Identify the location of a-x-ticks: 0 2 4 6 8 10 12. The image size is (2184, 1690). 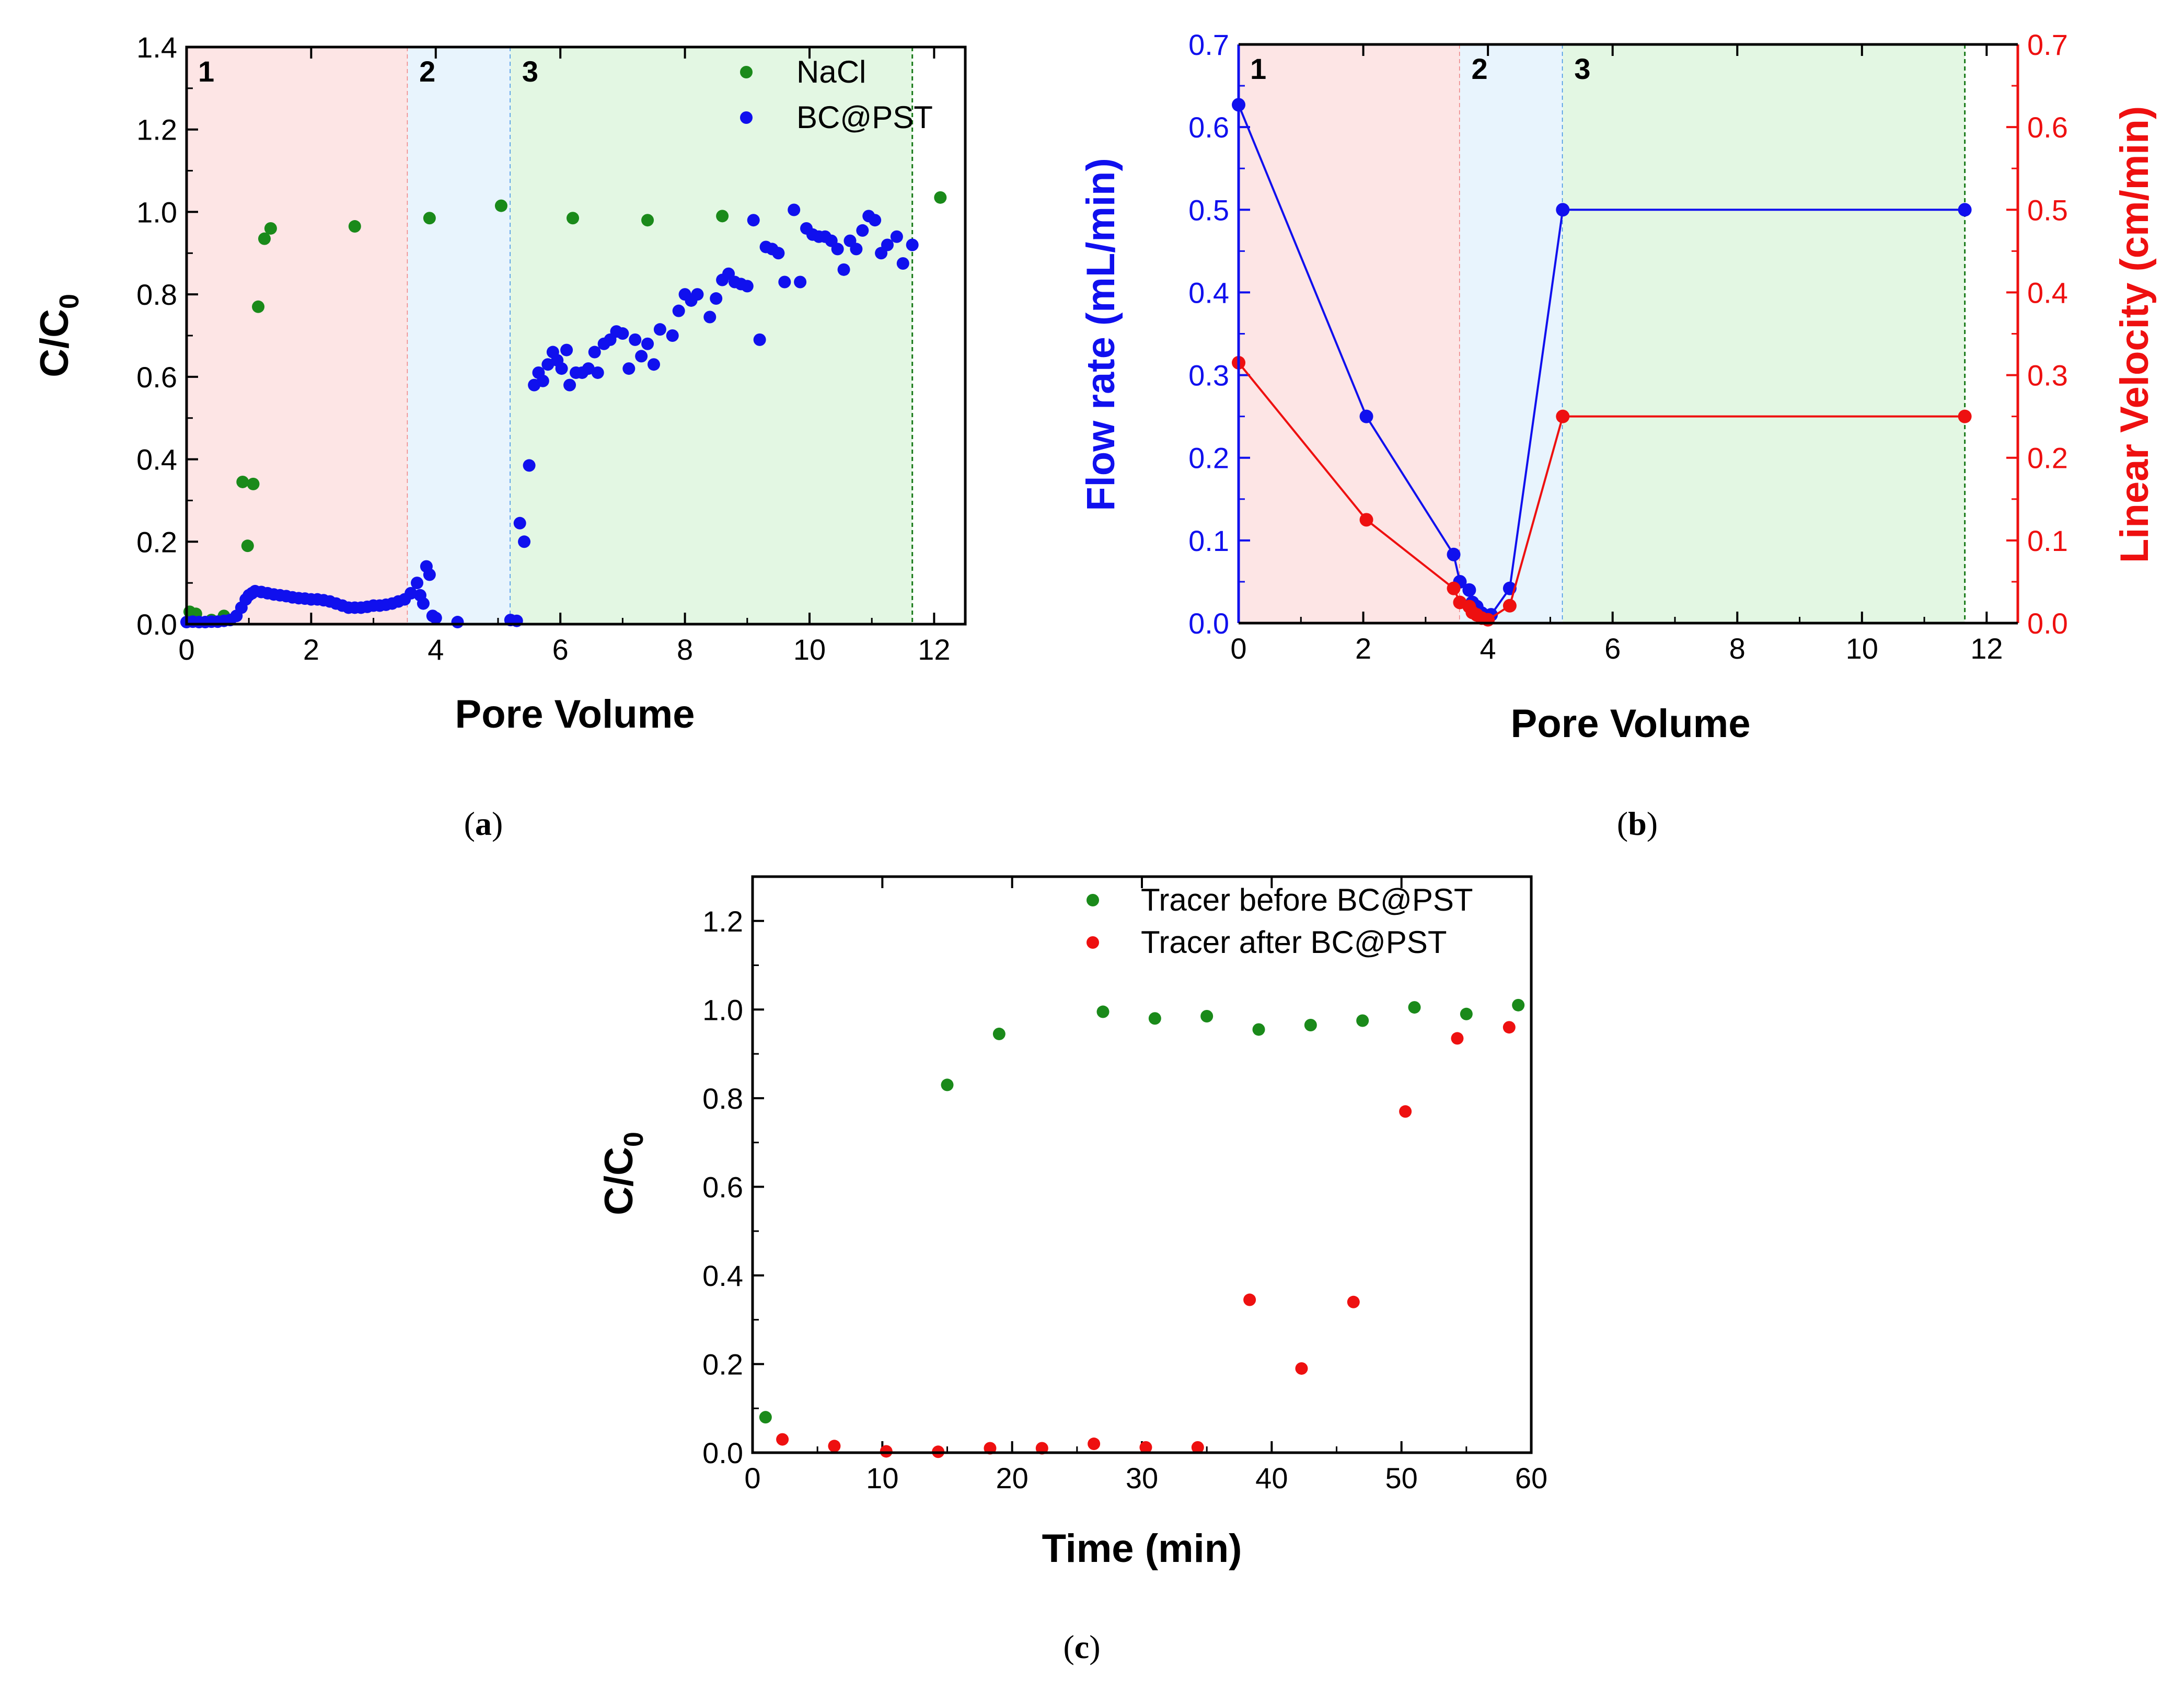
(565, 356).